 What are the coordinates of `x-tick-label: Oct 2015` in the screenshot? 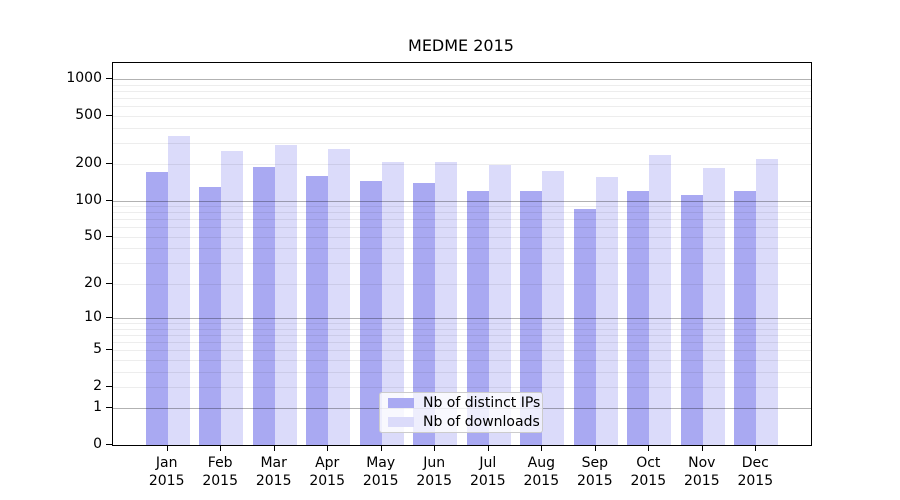 It's located at (648, 472).